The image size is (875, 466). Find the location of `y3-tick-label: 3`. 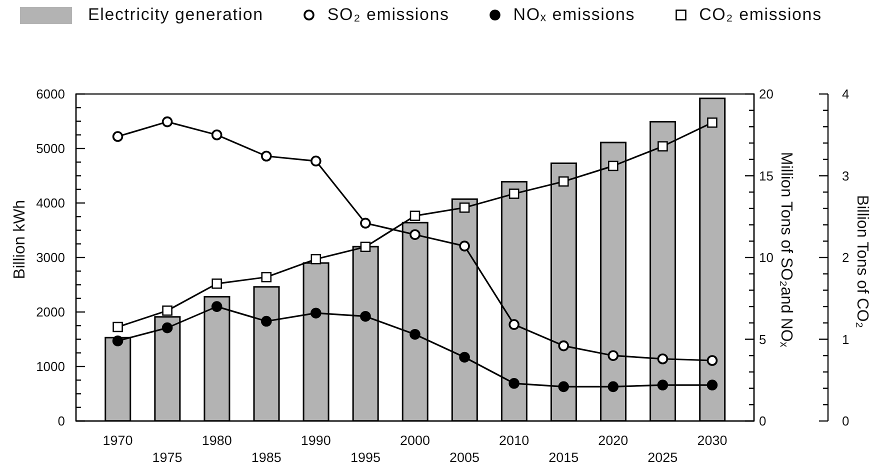

y3-tick-label: 3 is located at coordinates (846, 176).